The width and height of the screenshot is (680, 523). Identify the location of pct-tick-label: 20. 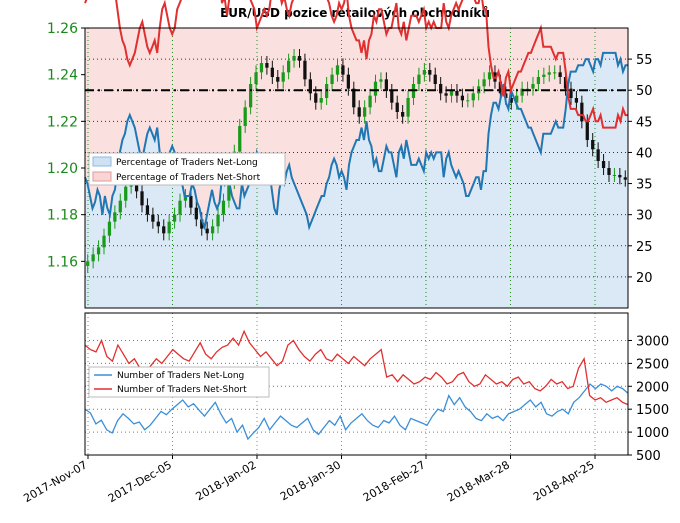
(644, 278).